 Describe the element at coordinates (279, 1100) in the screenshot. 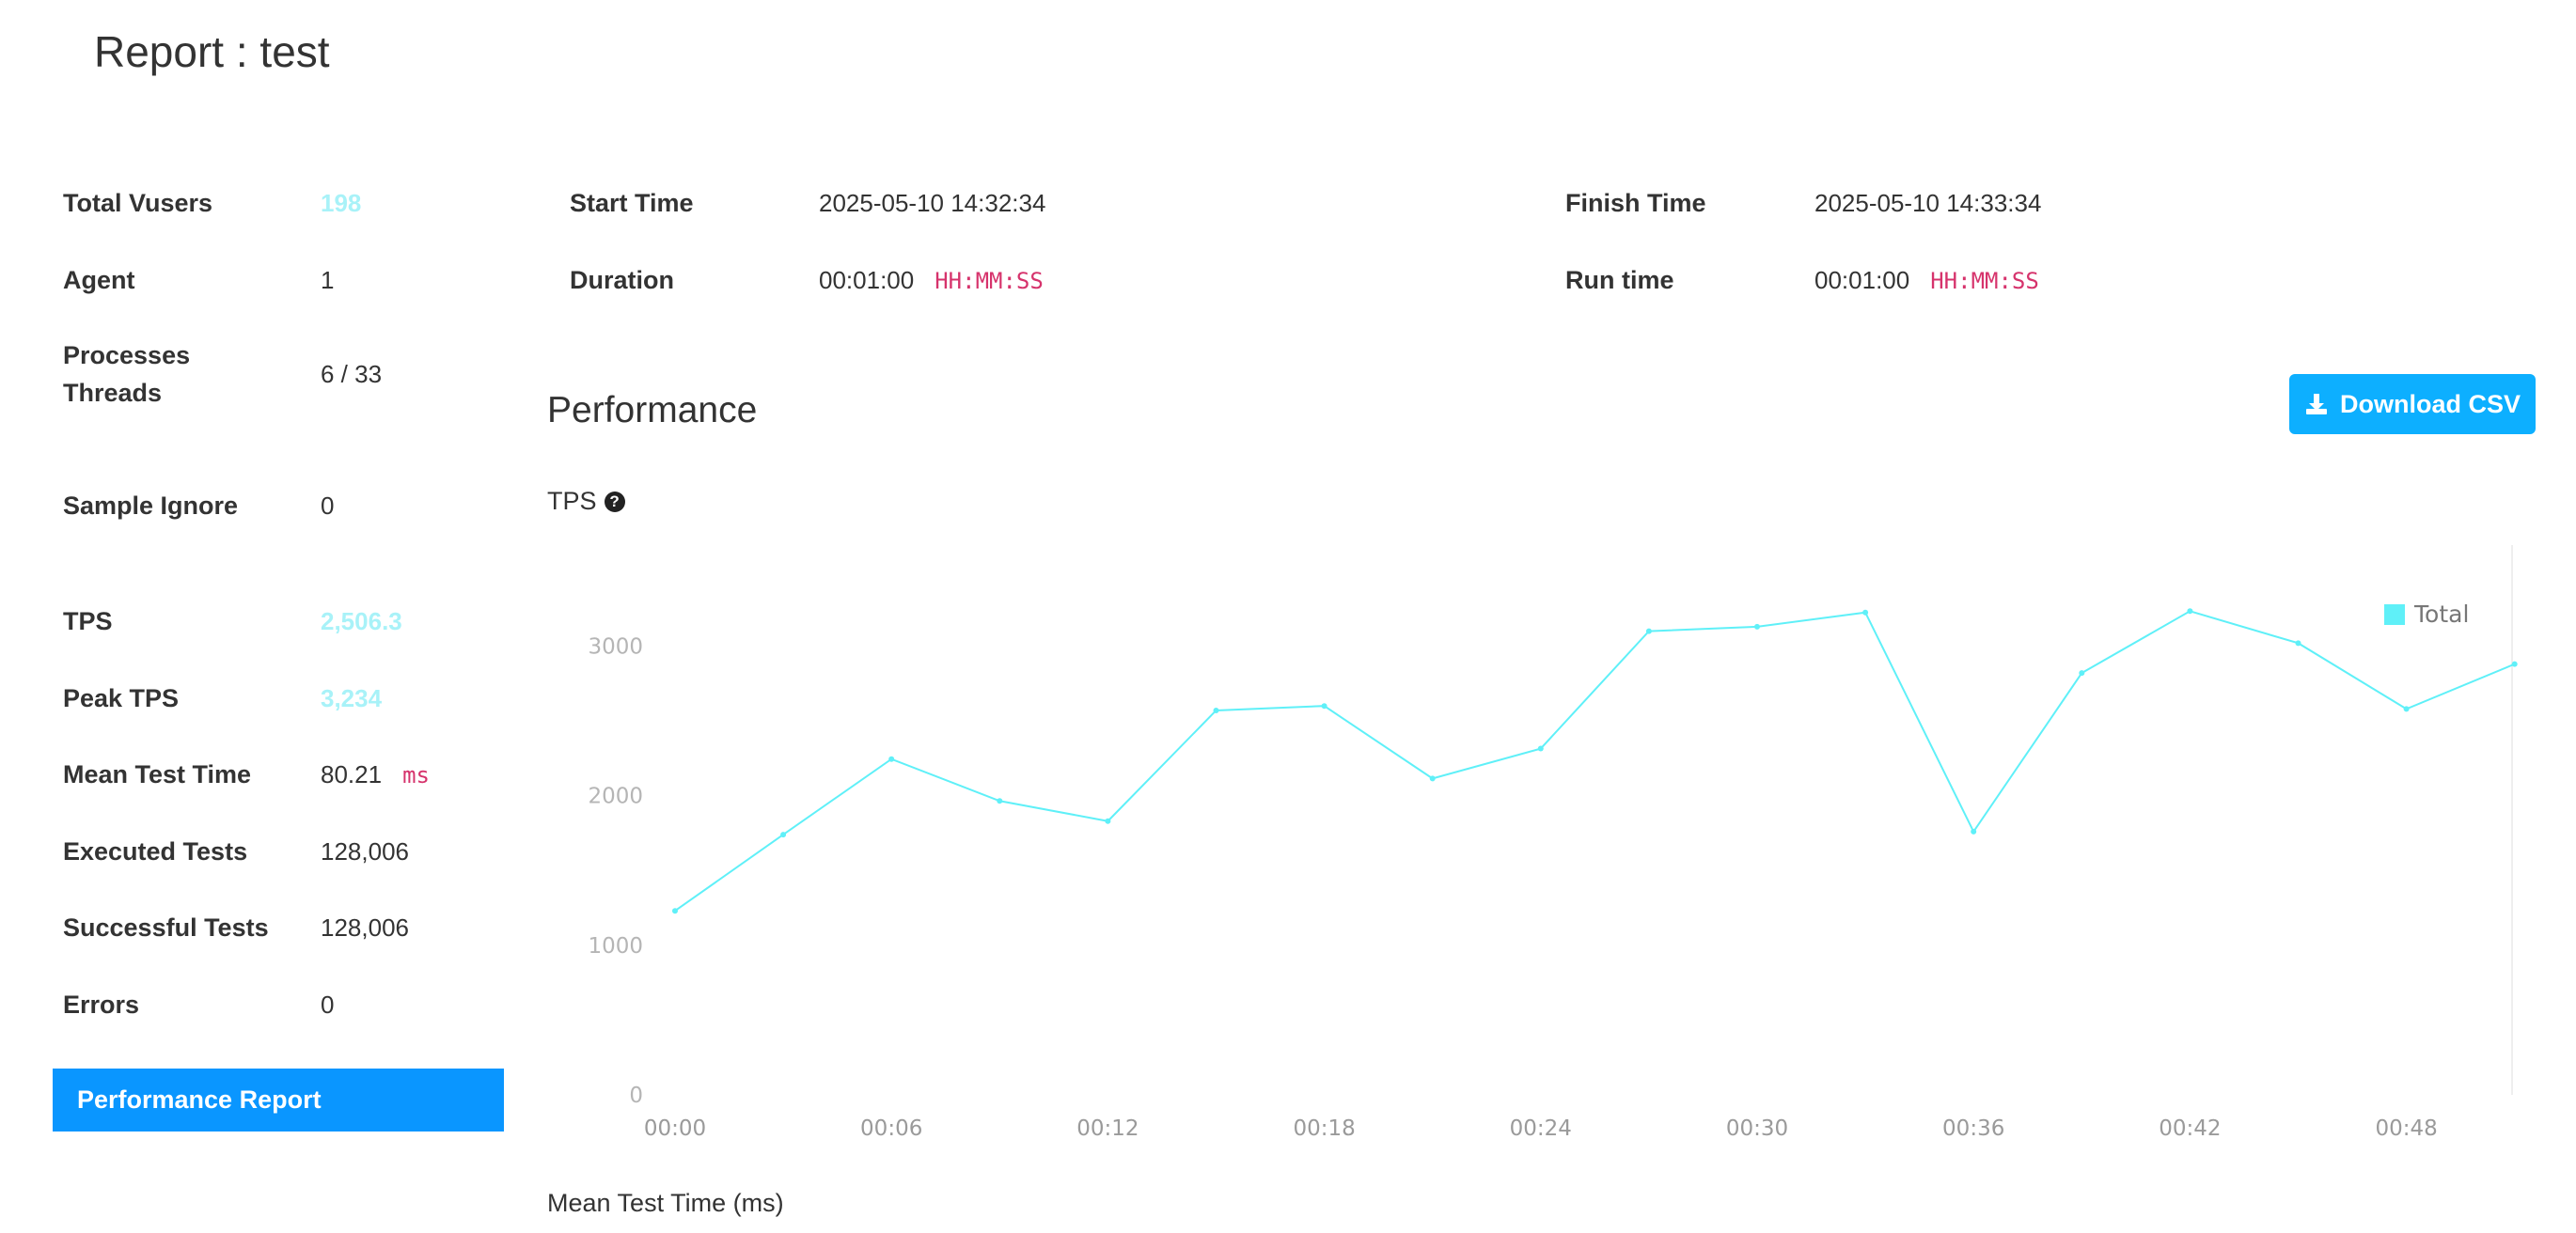

I see `performance-report-button: Performance Report` at that location.